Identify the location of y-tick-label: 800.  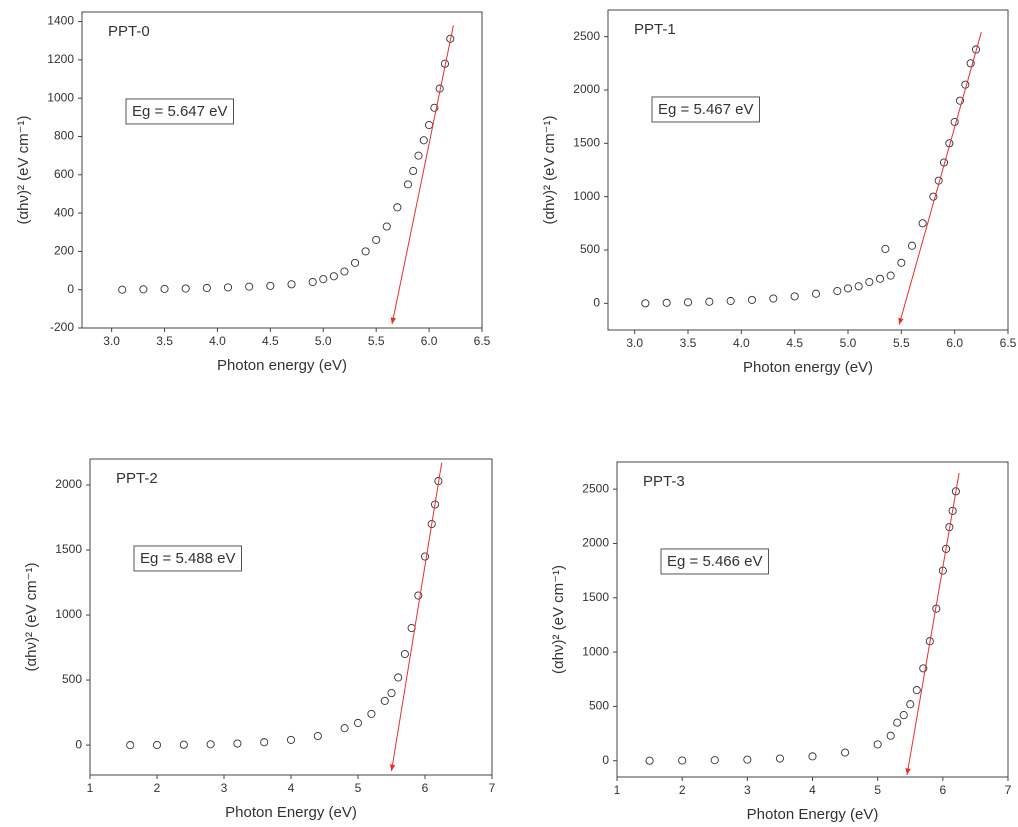
(64, 136).